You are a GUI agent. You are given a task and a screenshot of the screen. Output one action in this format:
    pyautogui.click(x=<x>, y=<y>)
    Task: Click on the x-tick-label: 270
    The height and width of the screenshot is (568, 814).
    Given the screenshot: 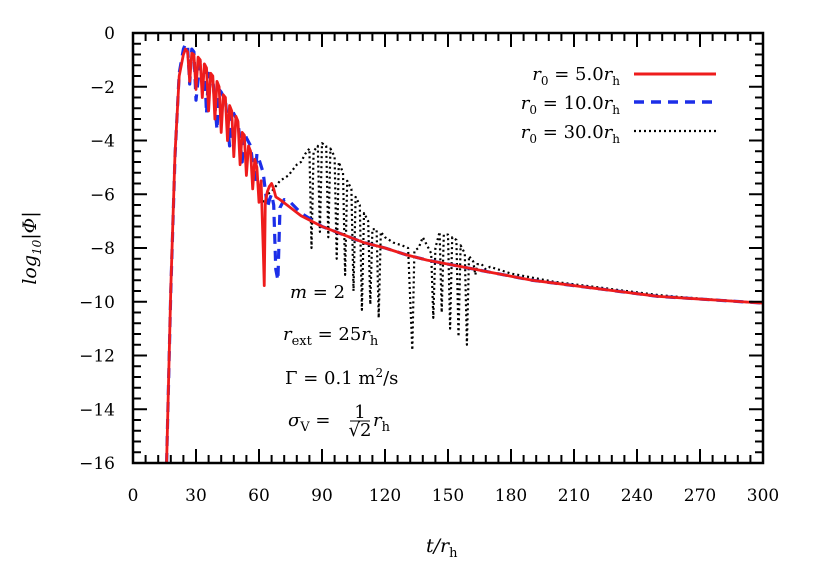 What is the action you would take?
    pyautogui.click(x=700, y=496)
    